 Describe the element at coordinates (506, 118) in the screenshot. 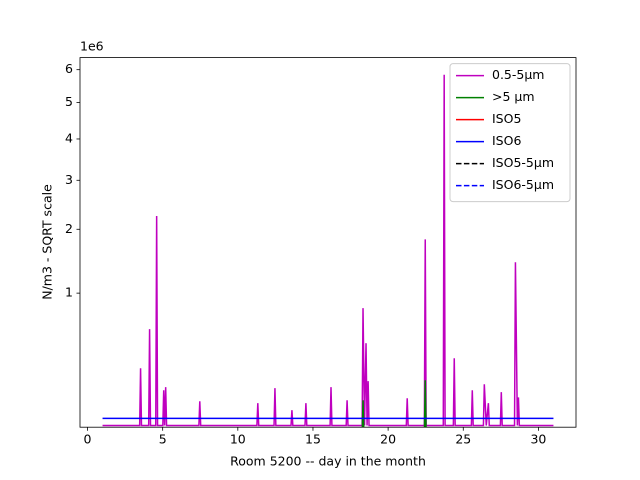

I see `legend-label: ISO5` at that location.